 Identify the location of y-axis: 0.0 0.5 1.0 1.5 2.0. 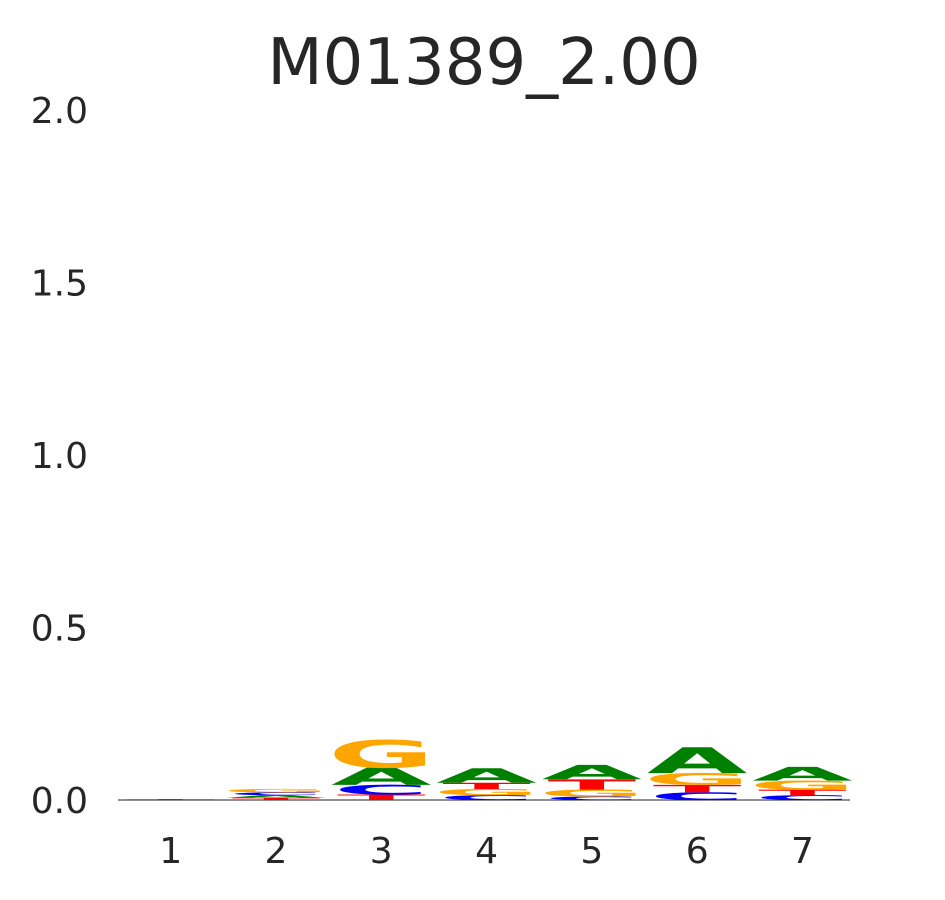
(59, 456).